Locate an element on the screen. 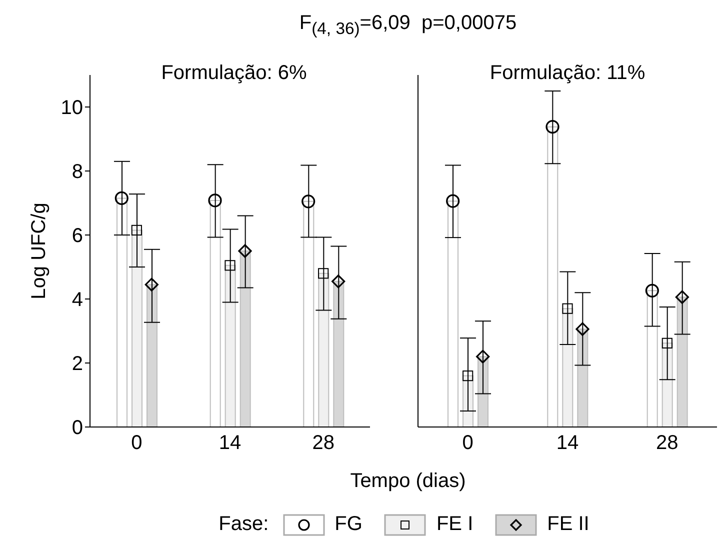 This screenshot has height=553, width=719. legend-title: Fase: is located at coordinates (243, 524).